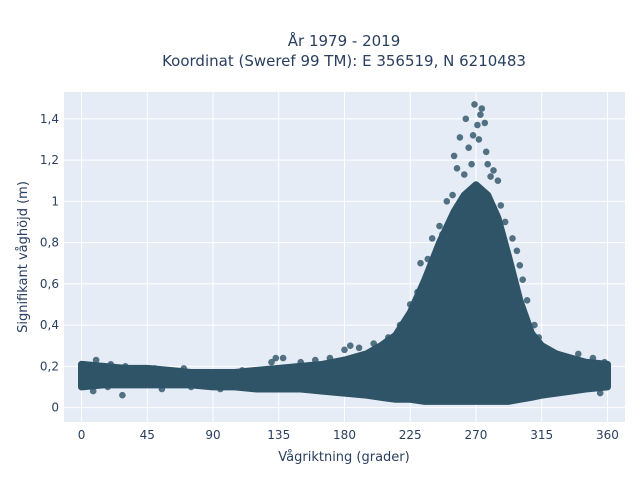 The width and height of the screenshot is (640, 480). Describe the element at coordinates (49, 243) in the screenshot. I see `y-tick-label: 0,8` at that location.